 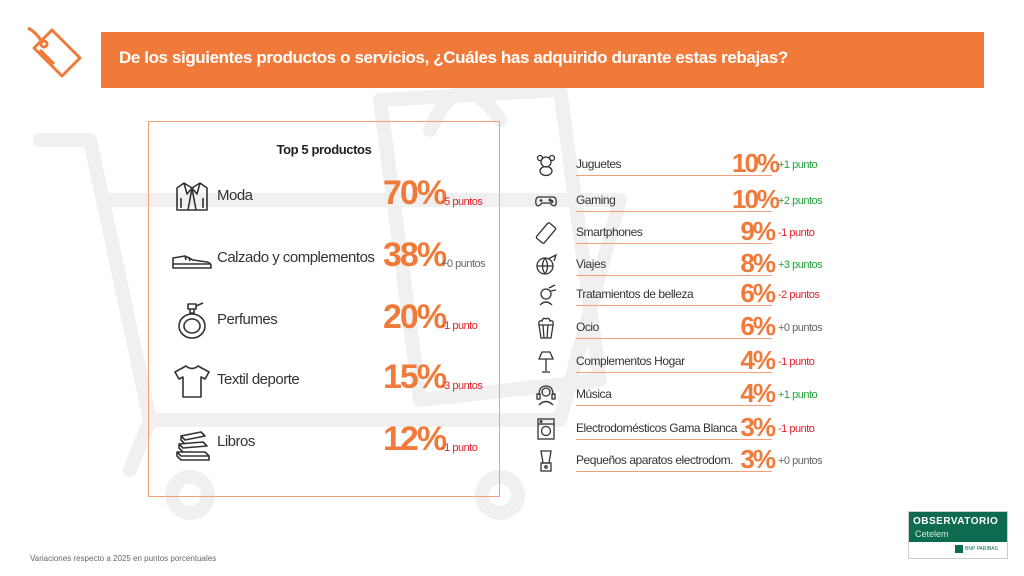 What do you see at coordinates (758, 231) in the screenshot?
I see `product-value: 9%` at bounding box center [758, 231].